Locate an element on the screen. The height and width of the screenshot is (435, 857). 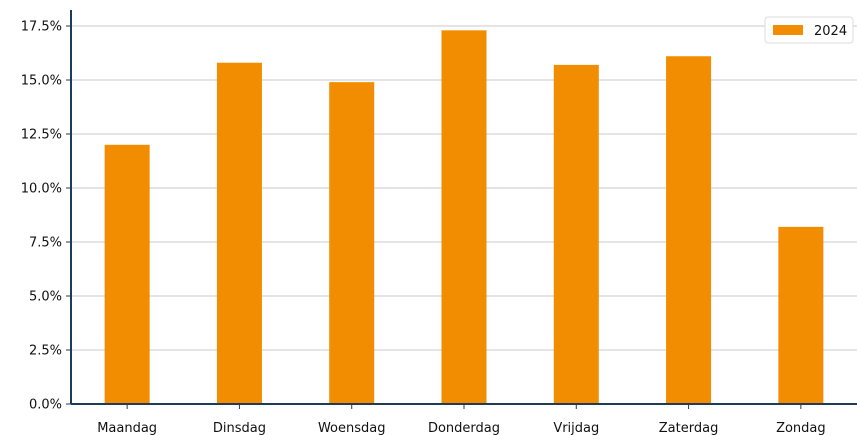
y-tick-label: 15.0% is located at coordinates (41, 81).